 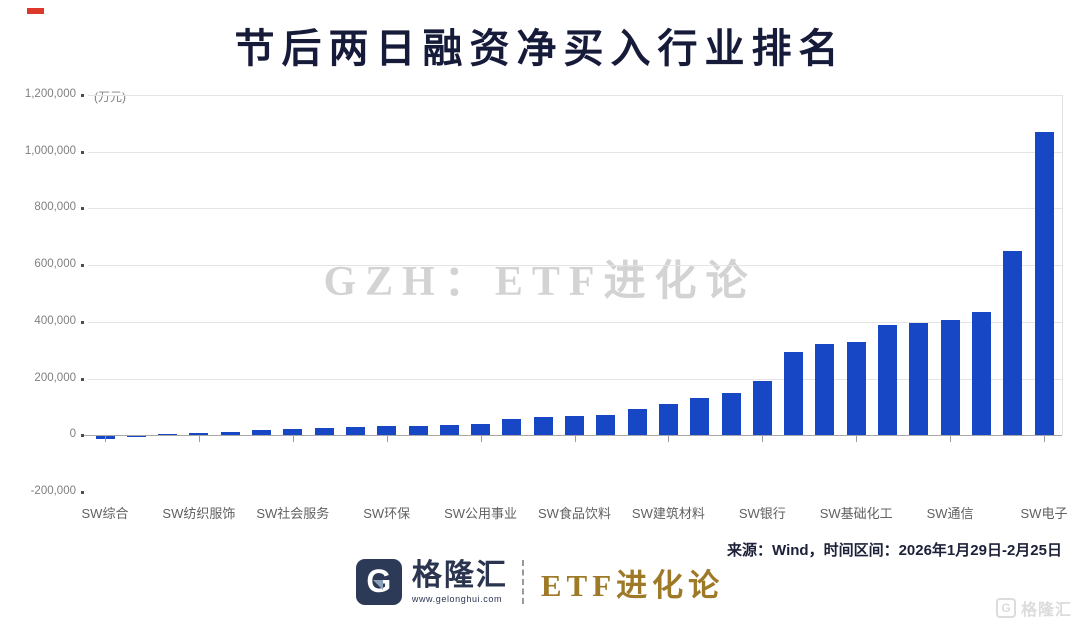 What do you see at coordinates (856, 513) in the screenshot?
I see `x-axis-category-label: SW基础化工` at bounding box center [856, 513].